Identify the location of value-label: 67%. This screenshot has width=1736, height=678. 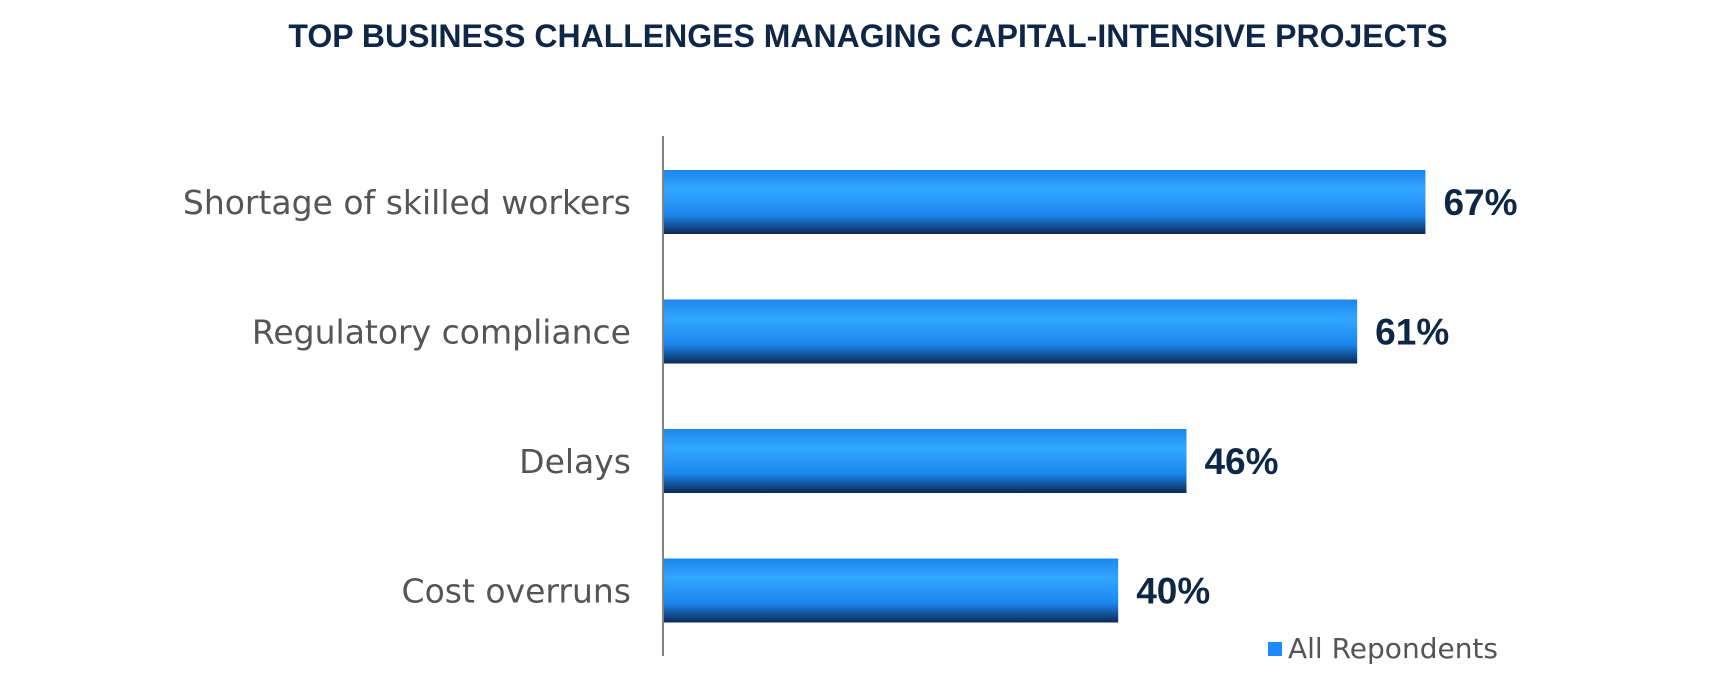
(1480, 202).